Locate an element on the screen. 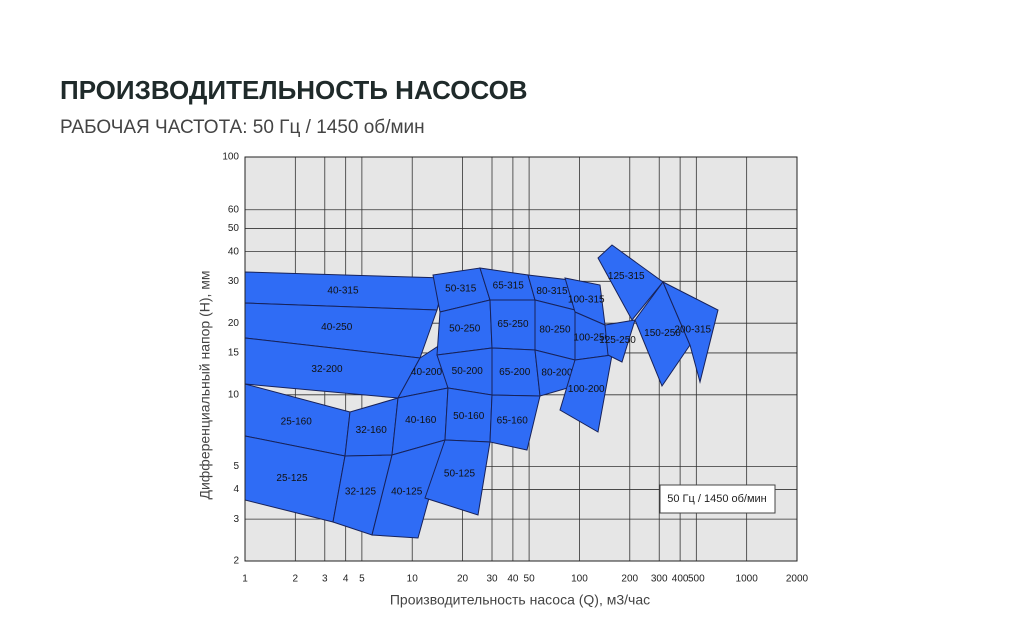  x-tick-label: 5 is located at coordinates (362, 579).